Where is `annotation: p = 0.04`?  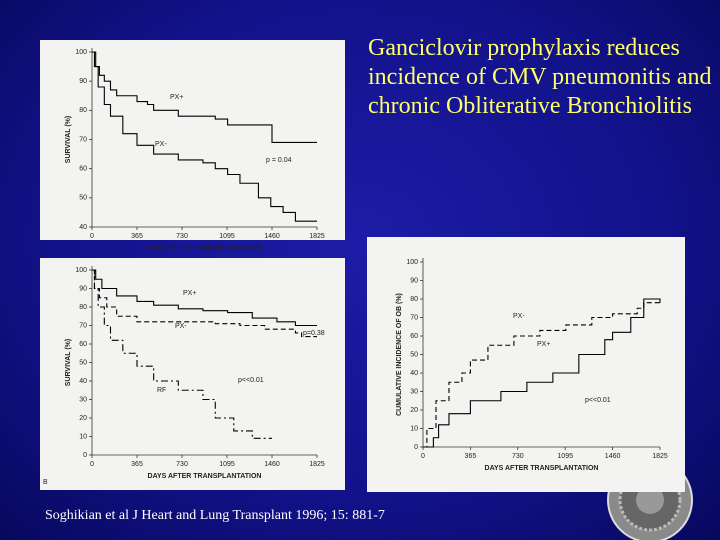 annotation: p = 0.04 is located at coordinates (279, 160).